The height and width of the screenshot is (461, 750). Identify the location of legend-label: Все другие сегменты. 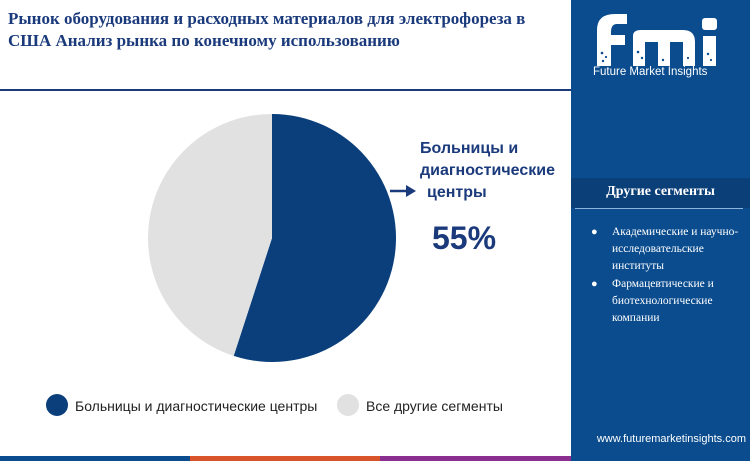
(434, 406).